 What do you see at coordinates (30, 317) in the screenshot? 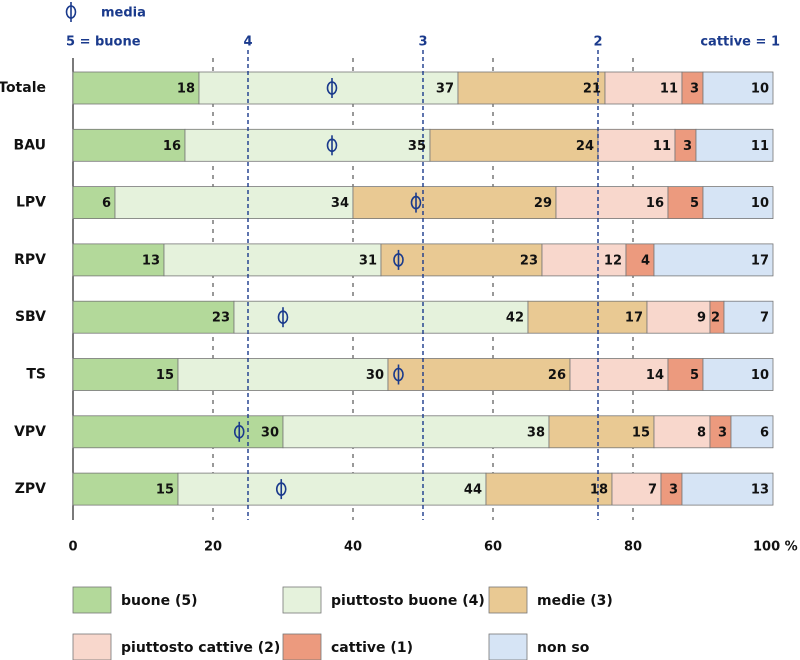
I see `category-label: SBV` at bounding box center [30, 317].